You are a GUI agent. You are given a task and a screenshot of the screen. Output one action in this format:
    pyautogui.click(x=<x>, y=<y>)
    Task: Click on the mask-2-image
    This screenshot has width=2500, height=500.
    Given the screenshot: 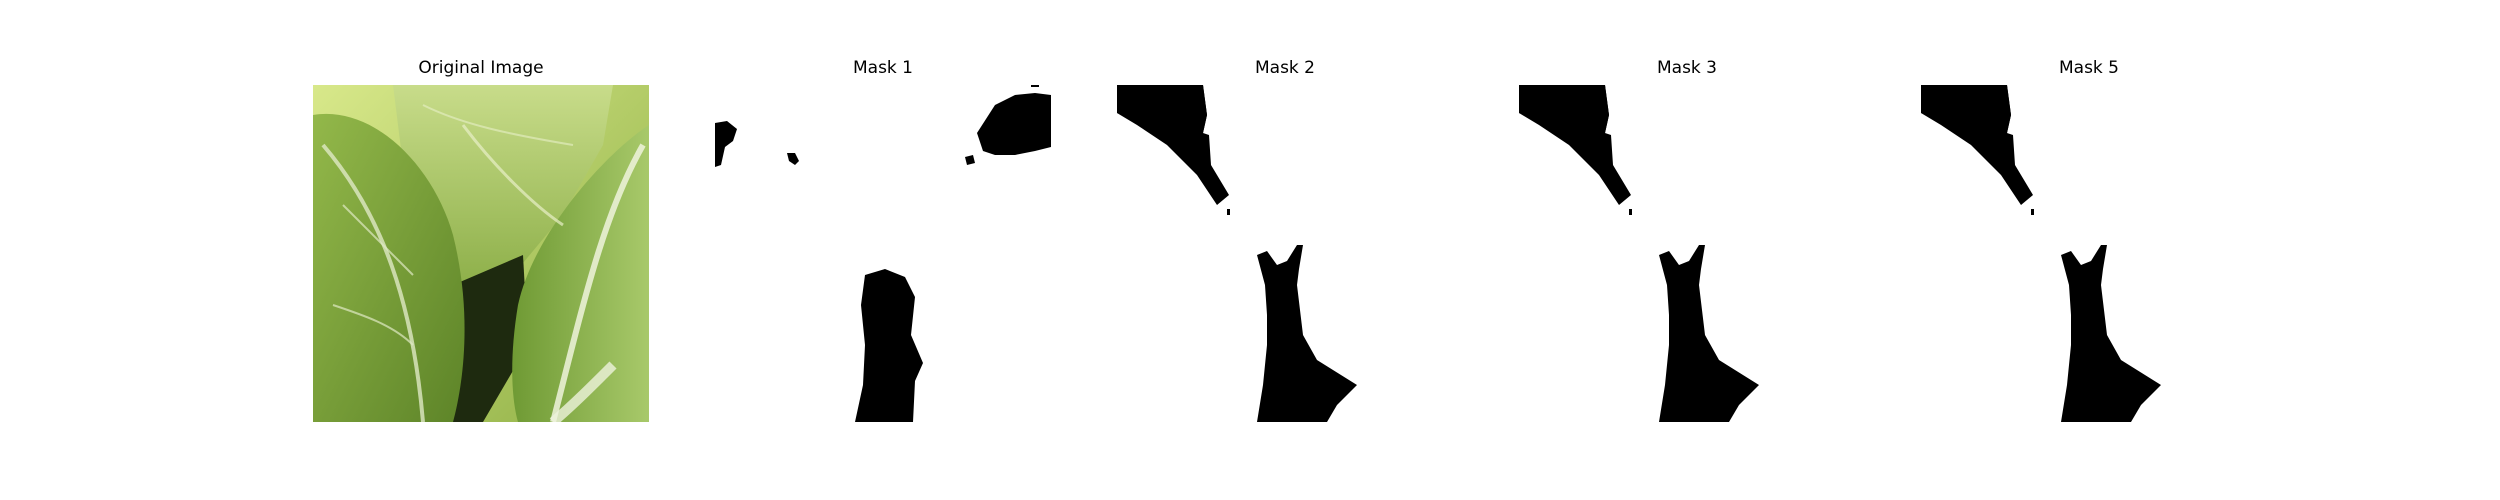 What is the action you would take?
    pyautogui.click(x=1285, y=253)
    